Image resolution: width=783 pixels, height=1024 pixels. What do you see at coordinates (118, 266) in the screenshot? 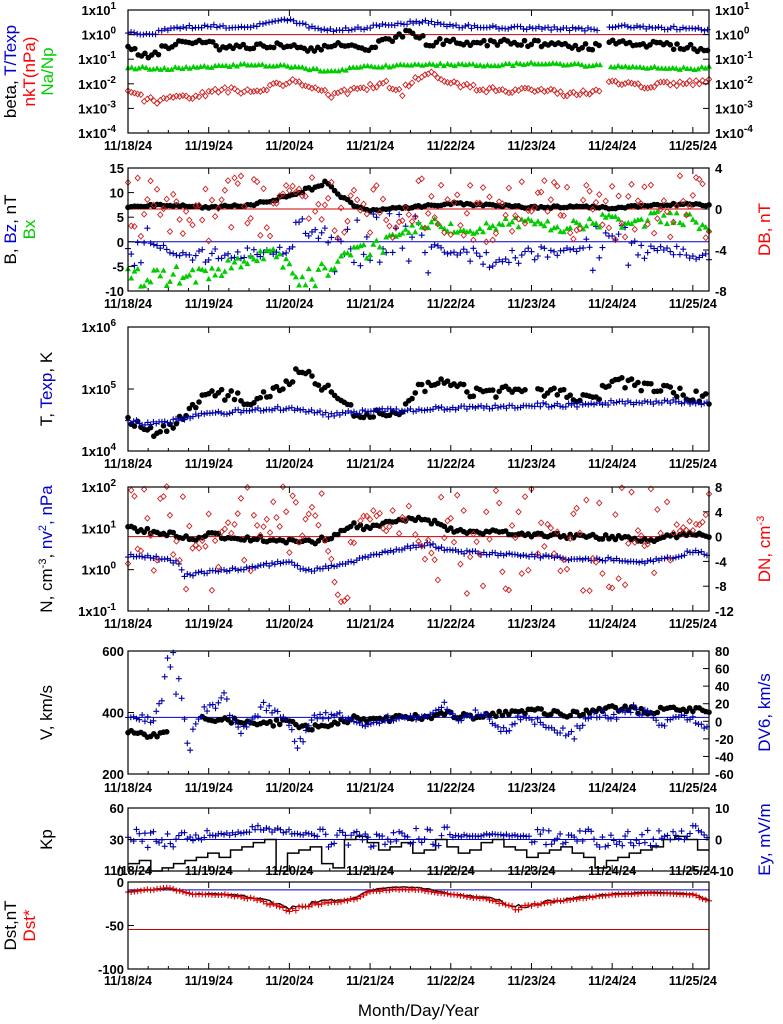
I see `y-tick-label: -5` at bounding box center [118, 266].